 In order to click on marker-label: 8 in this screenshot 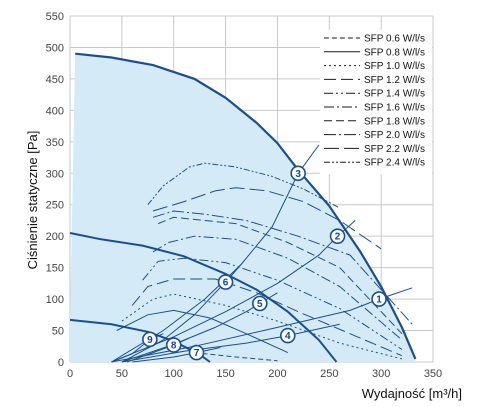, I will do `click(174, 346)`.